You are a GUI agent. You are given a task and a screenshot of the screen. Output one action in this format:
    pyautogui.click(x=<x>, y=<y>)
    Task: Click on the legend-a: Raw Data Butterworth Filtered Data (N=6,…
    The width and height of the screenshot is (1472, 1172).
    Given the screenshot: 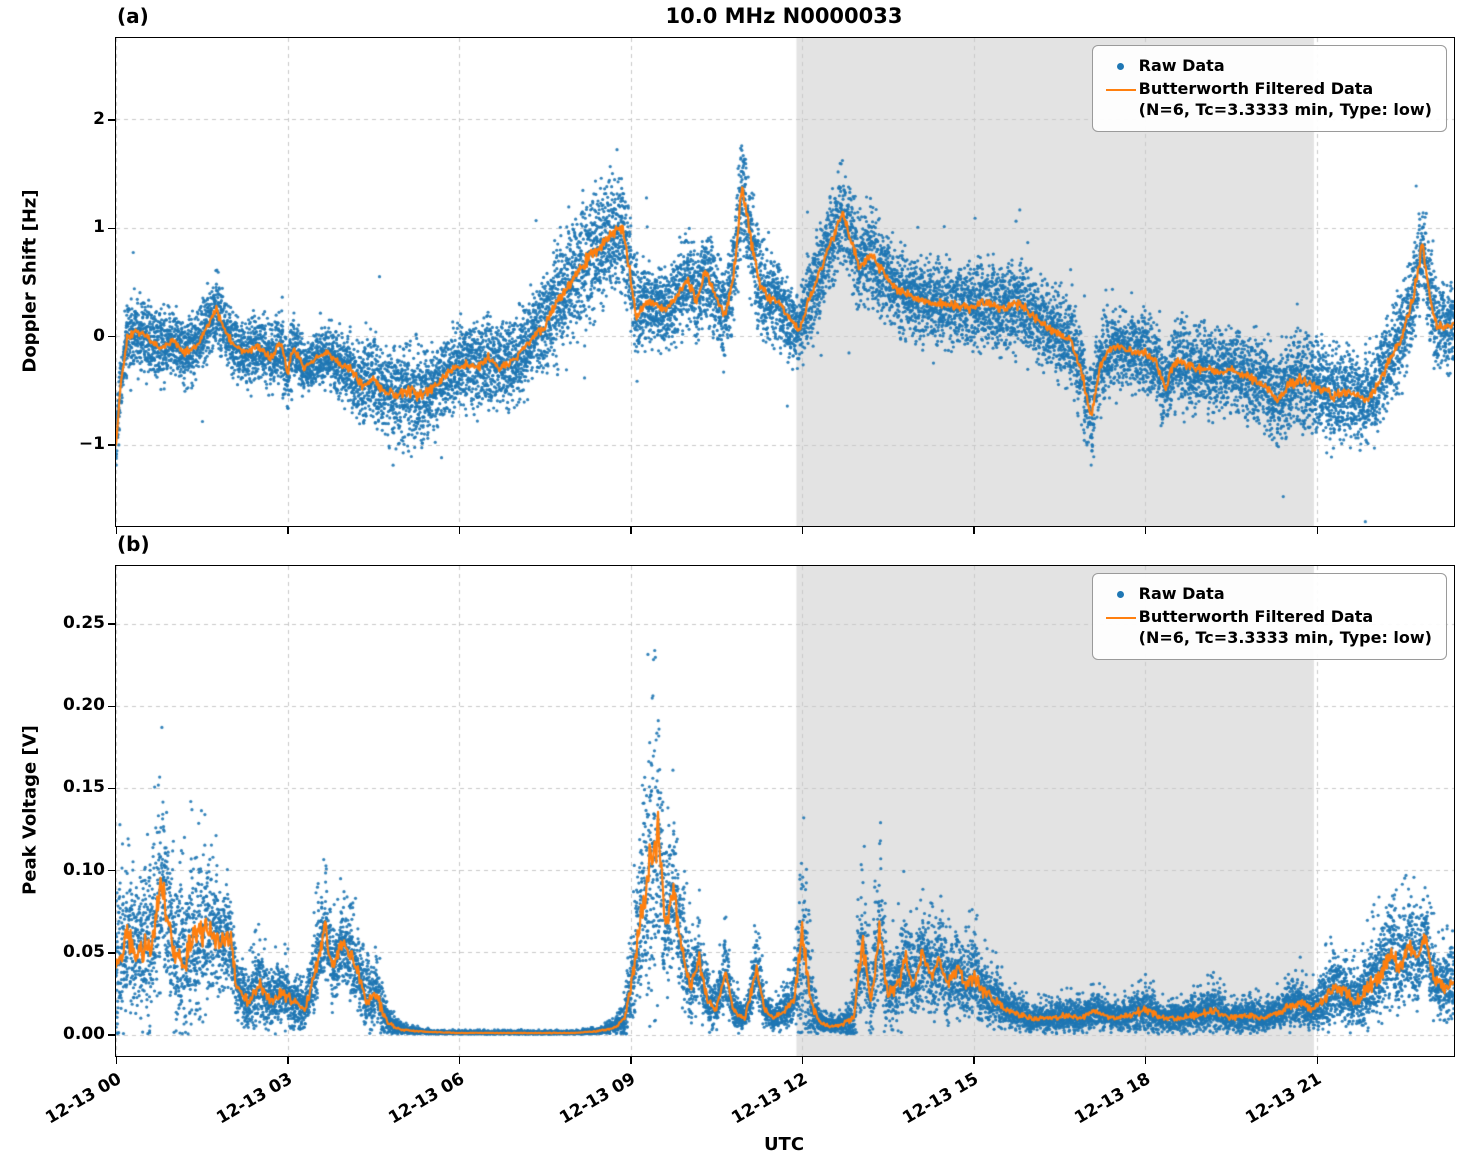 What is the action you would take?
    pyautogui.click(x=1269, y=88)
    